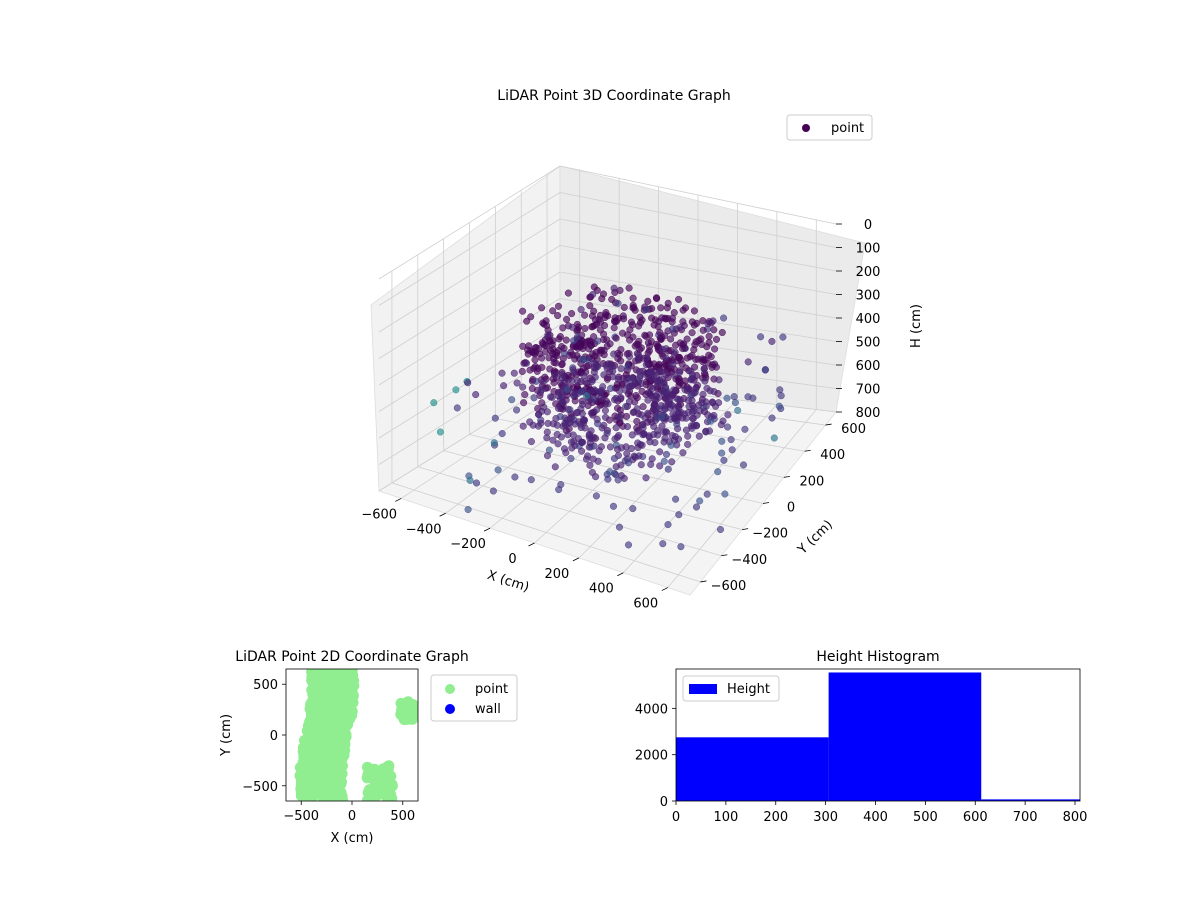 The height and width of the screenshot is (900, 1200). Describe the element at coordinates (474, 698) in the screenshot. I see `legend-2d: point wall` at that location.